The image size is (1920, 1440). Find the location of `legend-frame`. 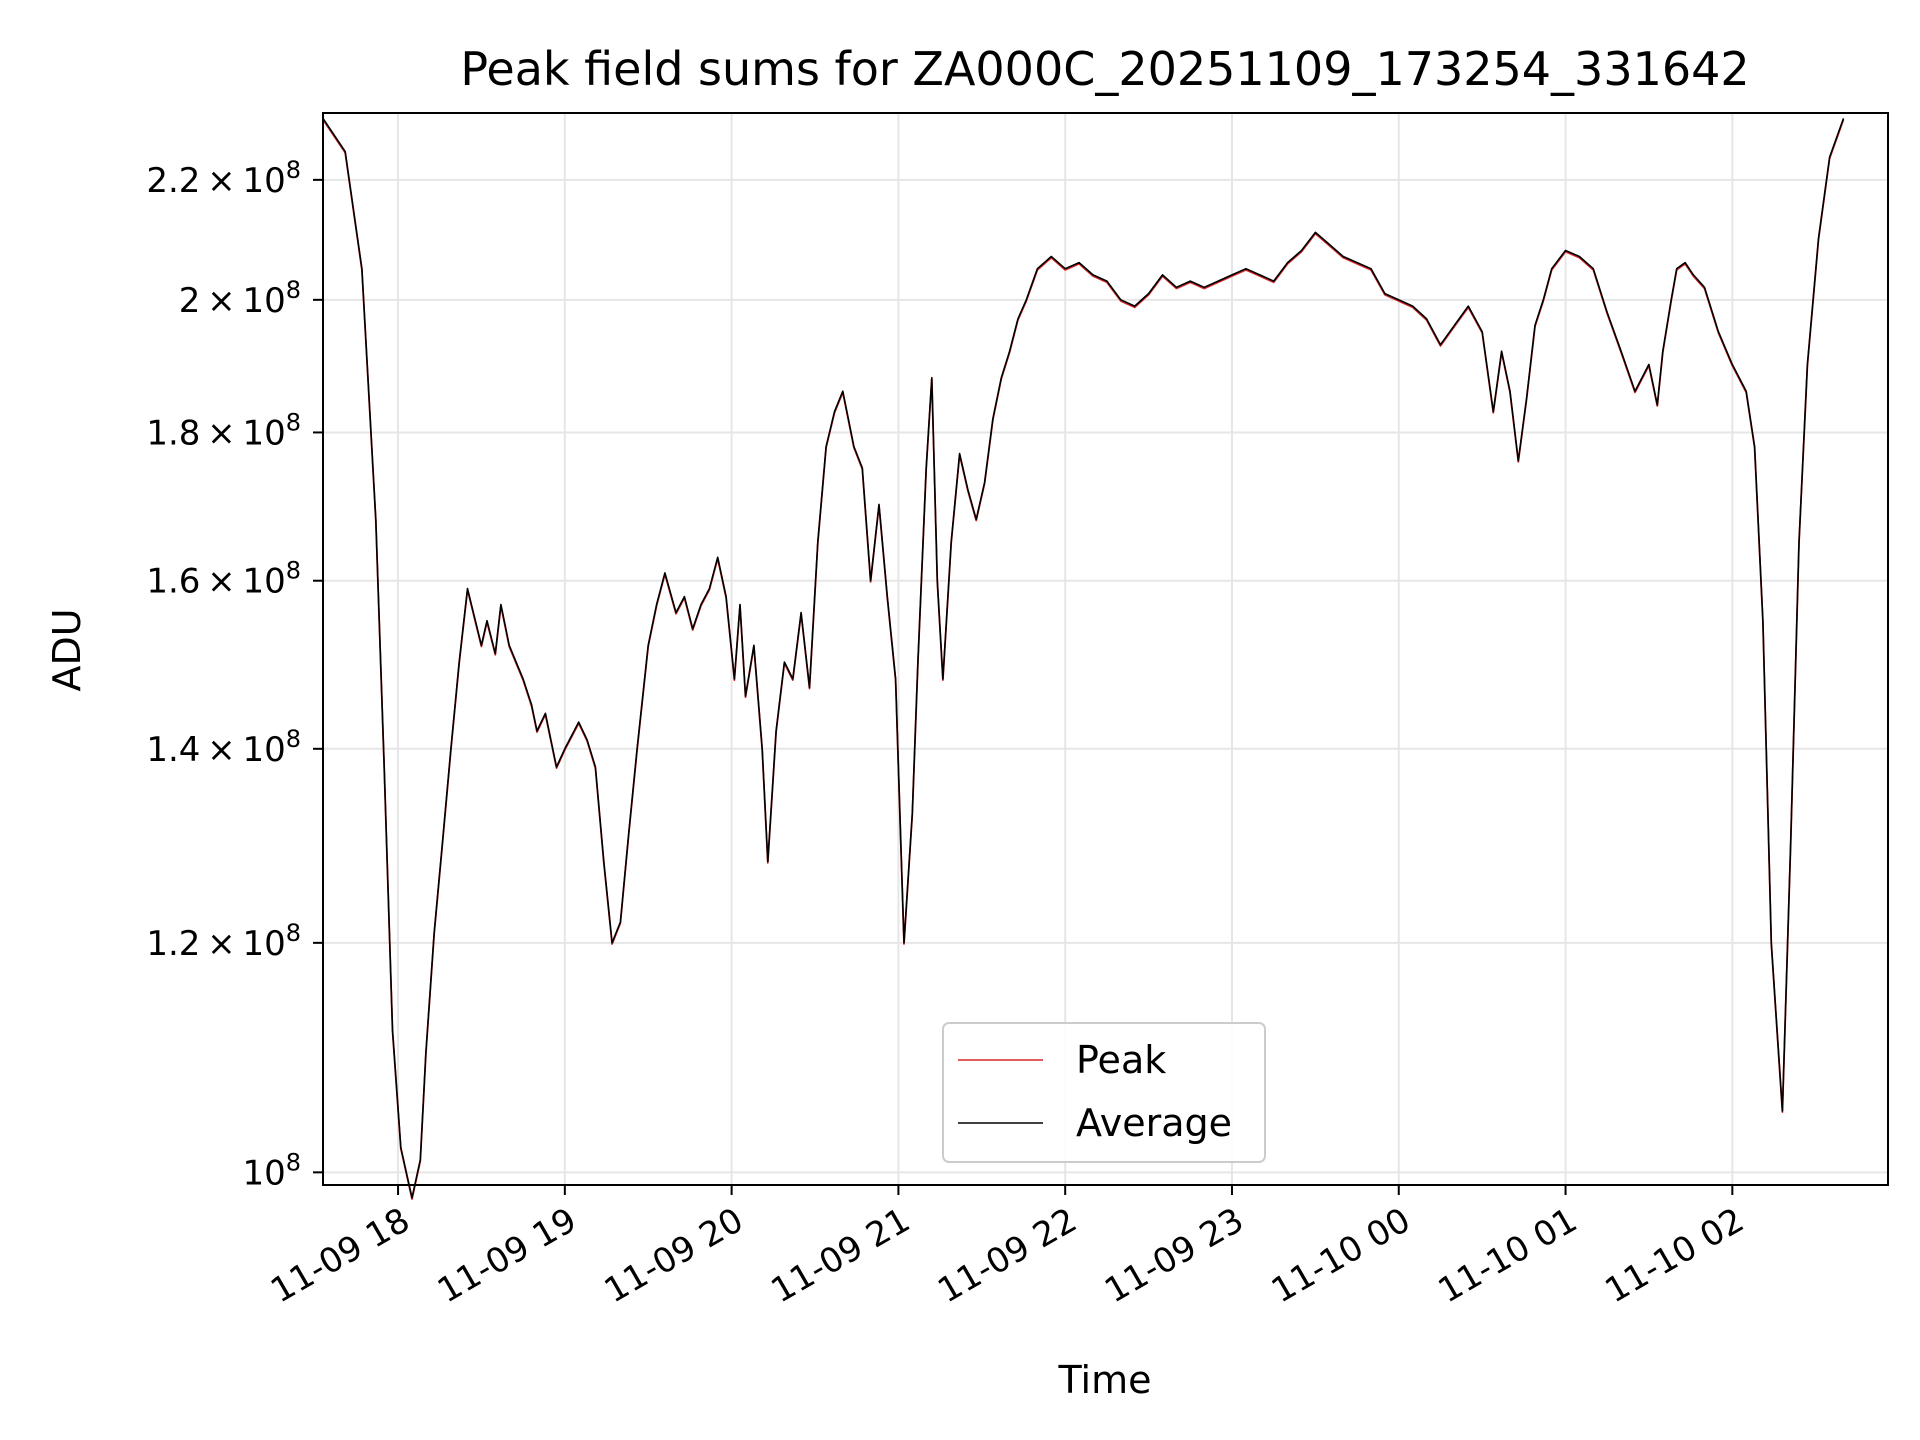

legend-frame is located at coordinates (1104, 1092).